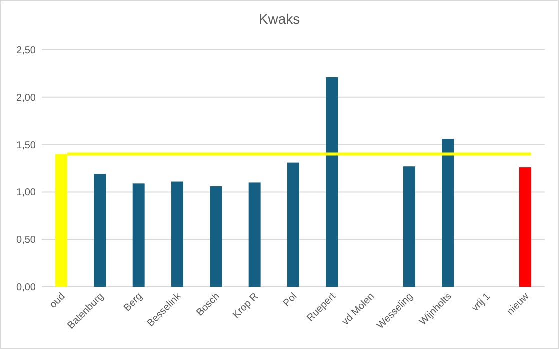 The height and width of the screenshot is (349, 559). Describe the element at coordinates (26, 51) in the screenshot. I see `y-tick-label: 2,50` at that location.